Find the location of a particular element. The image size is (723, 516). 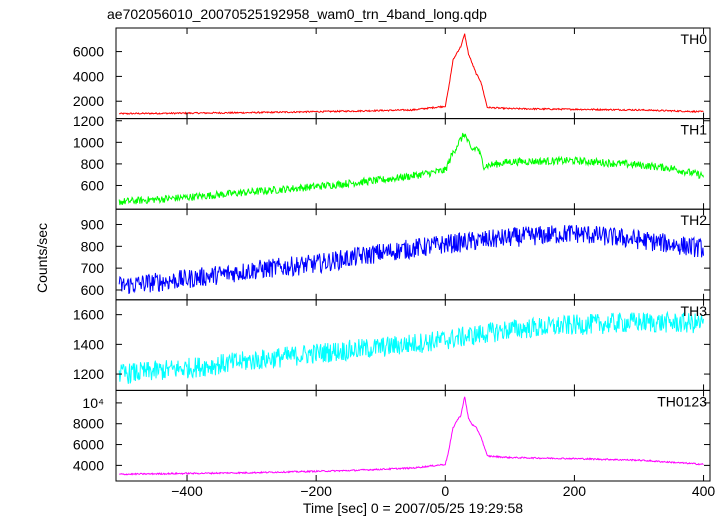

y-tick-label: 1000 is located at coordinates (88, 142).